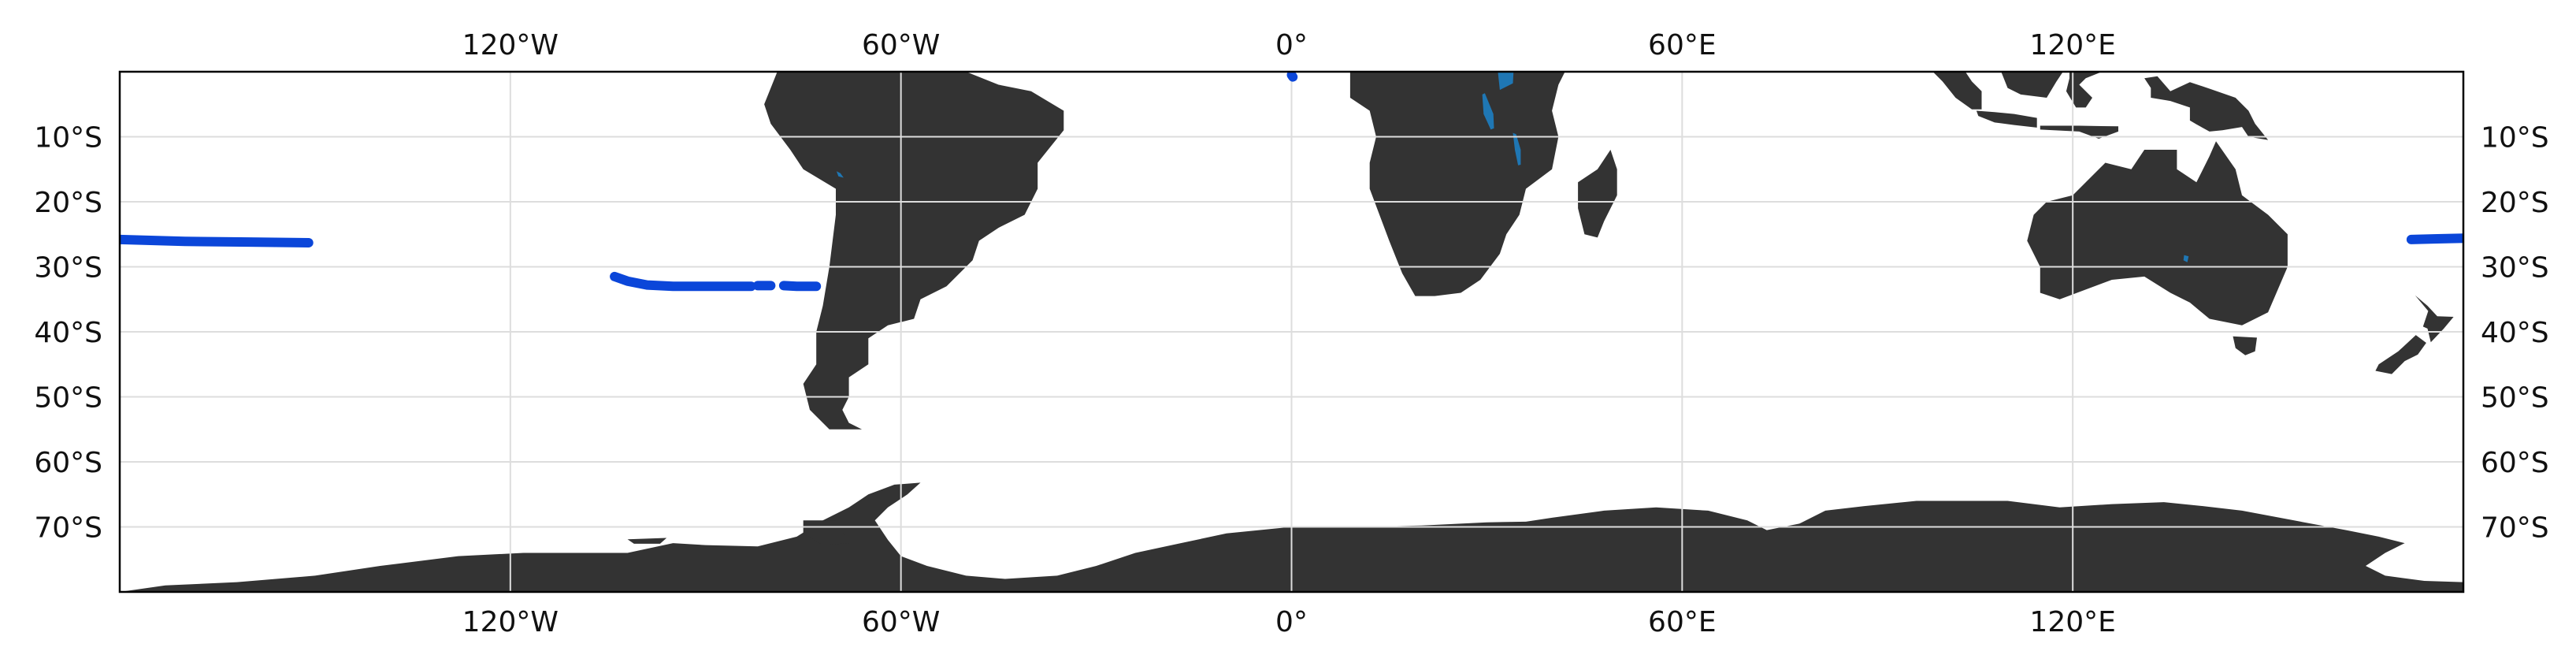 Image resolution: width=2576 pixels, height=666 pixels. I want to click on inland-water-lake-tanganyika, so click(1488, 111).